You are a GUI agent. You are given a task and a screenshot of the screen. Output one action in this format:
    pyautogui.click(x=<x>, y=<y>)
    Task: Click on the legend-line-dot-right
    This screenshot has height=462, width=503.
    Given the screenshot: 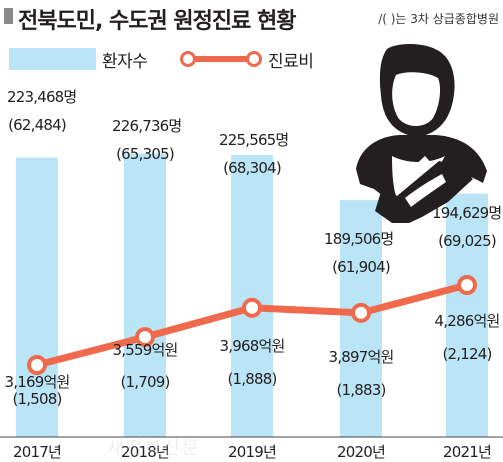 What is the action you would take?
    pyautogui.click(x=254, y=59)
    